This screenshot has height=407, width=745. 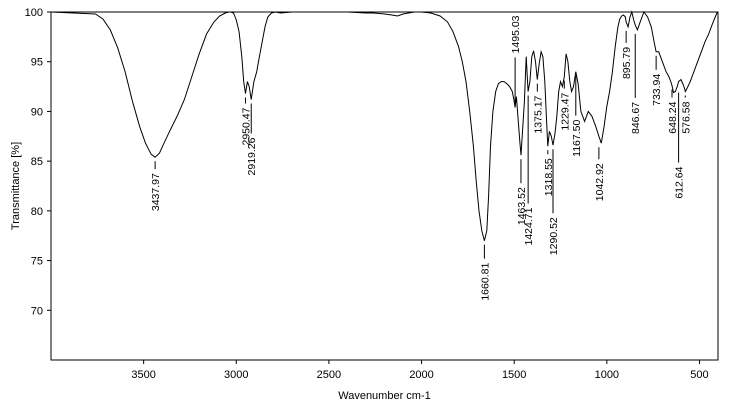 What do you see at coordinates (143, 375) in the screenshot?
I see `x-tick-label: 3500` at bounding box center [143, 375].